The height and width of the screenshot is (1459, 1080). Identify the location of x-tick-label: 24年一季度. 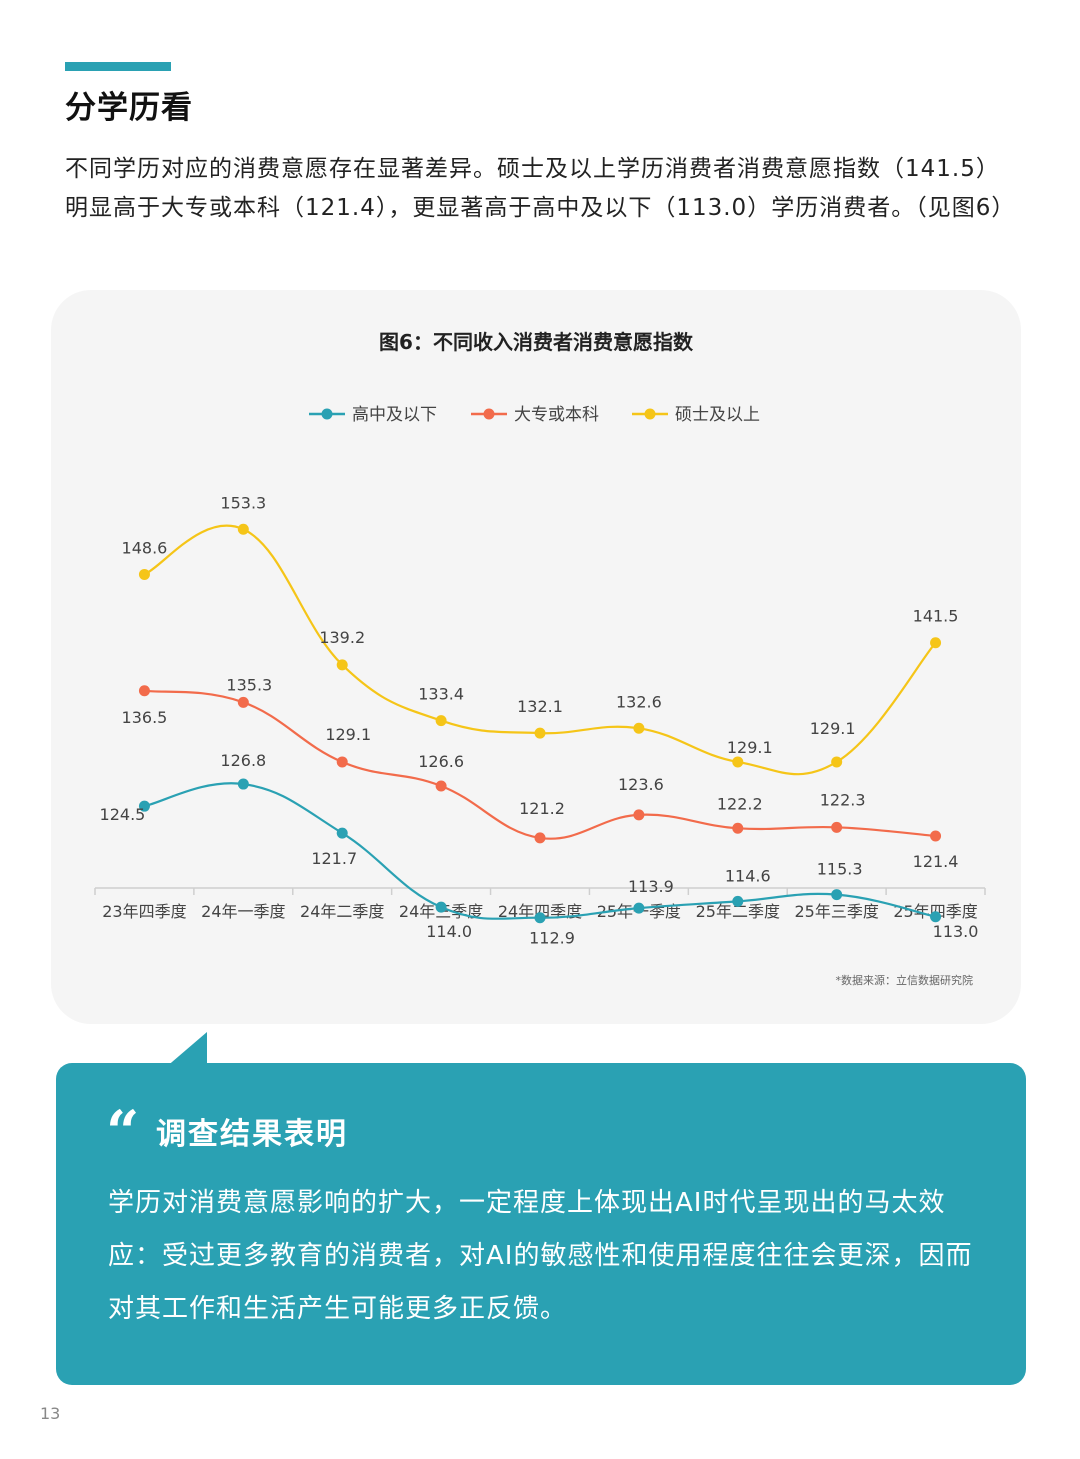
(243, 911).